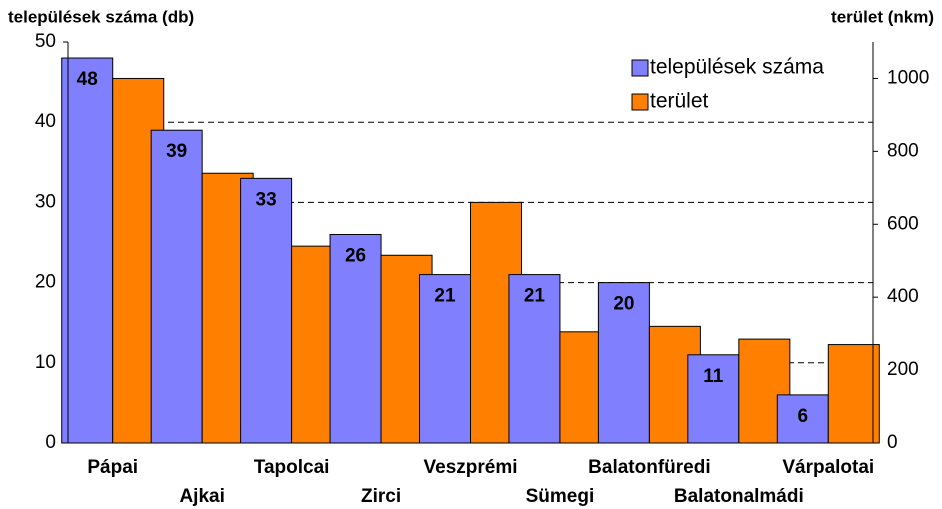  I want to click on x-tick-label: Balatonalmádi, so click(739, 496).